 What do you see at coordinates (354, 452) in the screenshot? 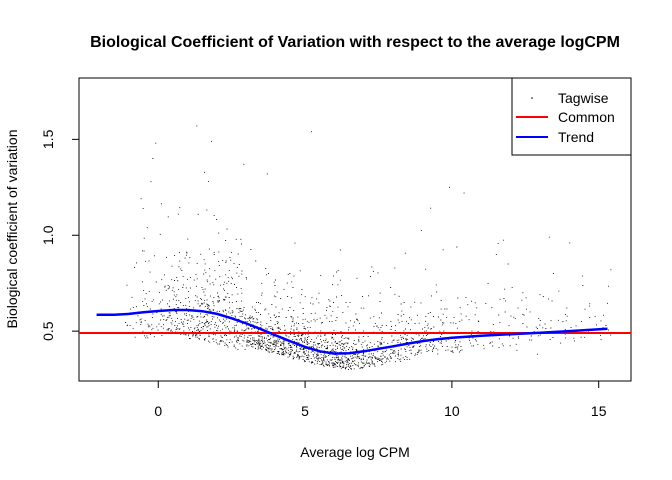
I see `x-axis-label: Average log CPM` at bounding box center [354, 452].